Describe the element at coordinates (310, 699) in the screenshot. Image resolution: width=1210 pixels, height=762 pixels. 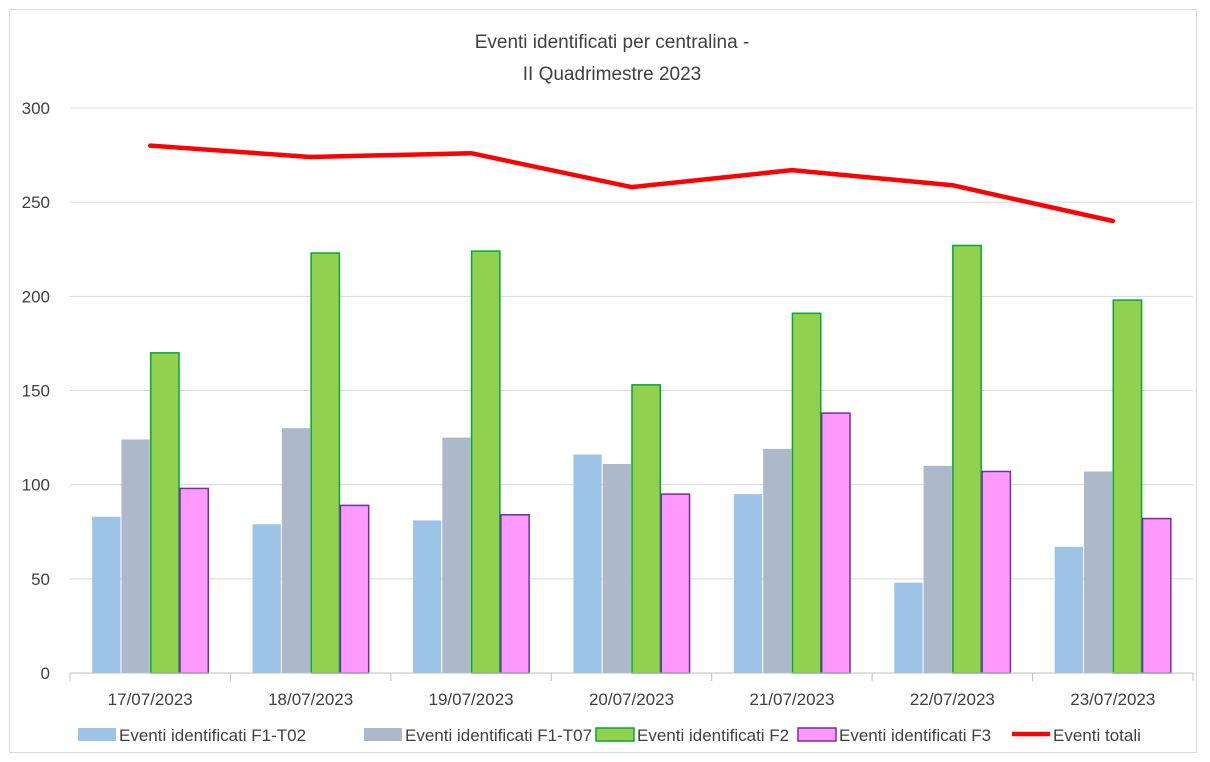
I see `x-tick-label: 18/07/2023` at that location.